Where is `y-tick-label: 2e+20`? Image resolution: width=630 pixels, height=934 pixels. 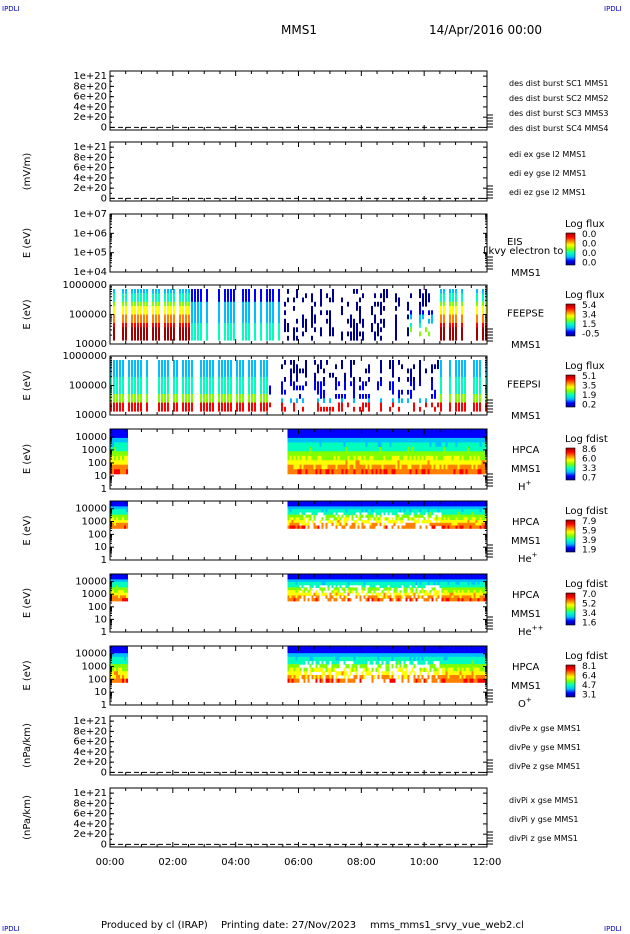
y-tick-label: 2e+20 is located at coordinates (90, 188).